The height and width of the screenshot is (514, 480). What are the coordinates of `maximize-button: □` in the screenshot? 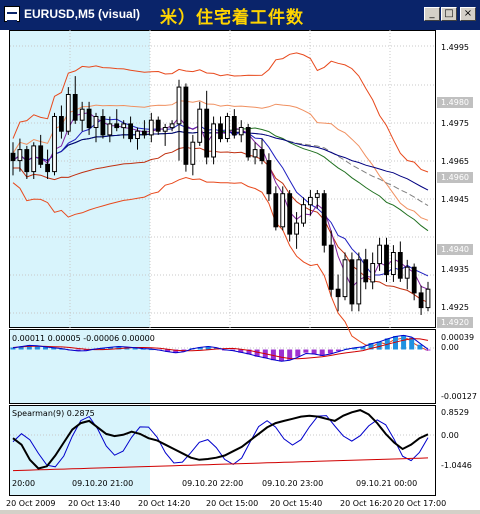 It's located at (449, 14).